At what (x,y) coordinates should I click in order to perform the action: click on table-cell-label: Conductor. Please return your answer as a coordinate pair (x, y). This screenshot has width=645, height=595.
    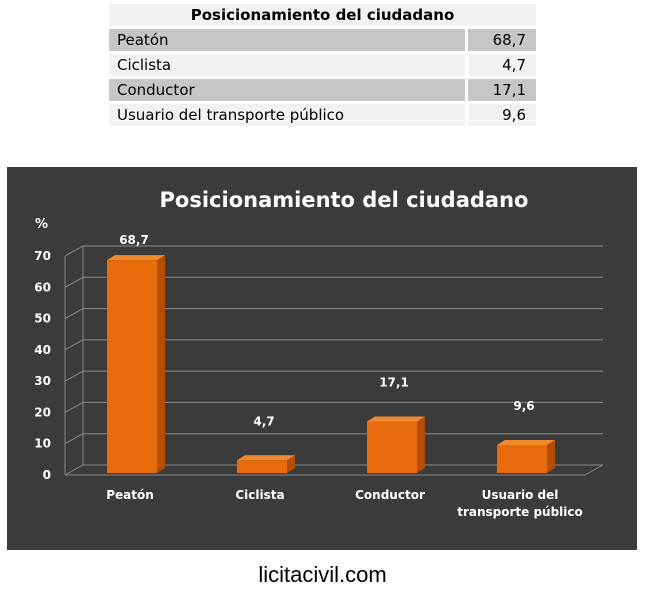
    Looking at the image, I should click on (287, 90).